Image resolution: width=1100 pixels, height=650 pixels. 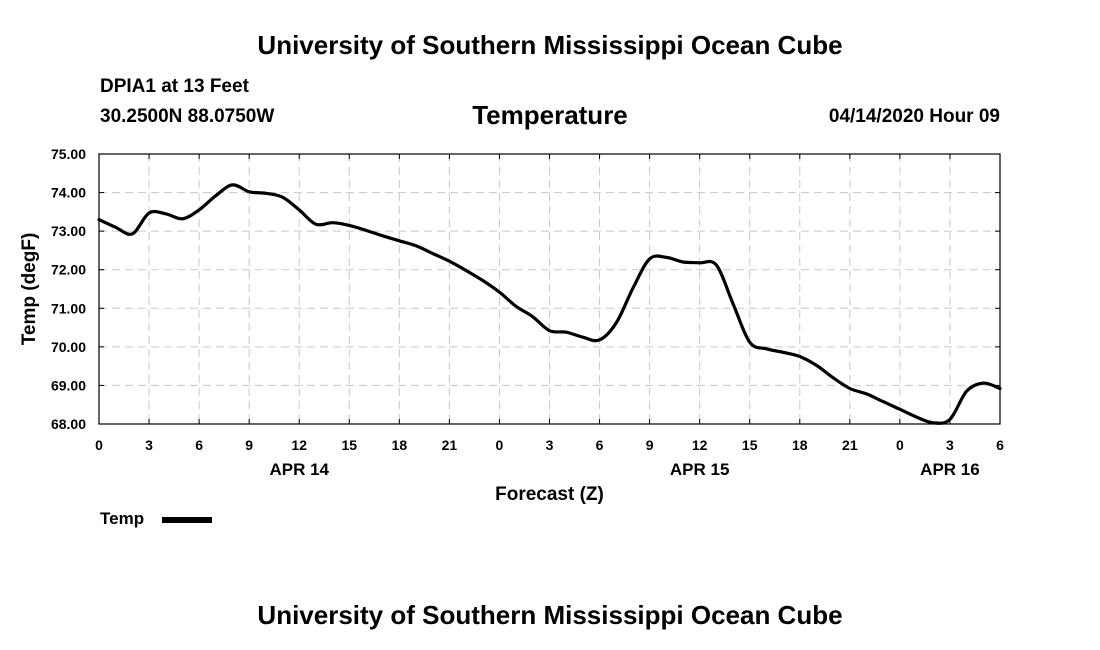 What do you see at coordinates (122, 518) in the screenshot?
I see `legend-label: Temp` at bounding box center [122, 518].